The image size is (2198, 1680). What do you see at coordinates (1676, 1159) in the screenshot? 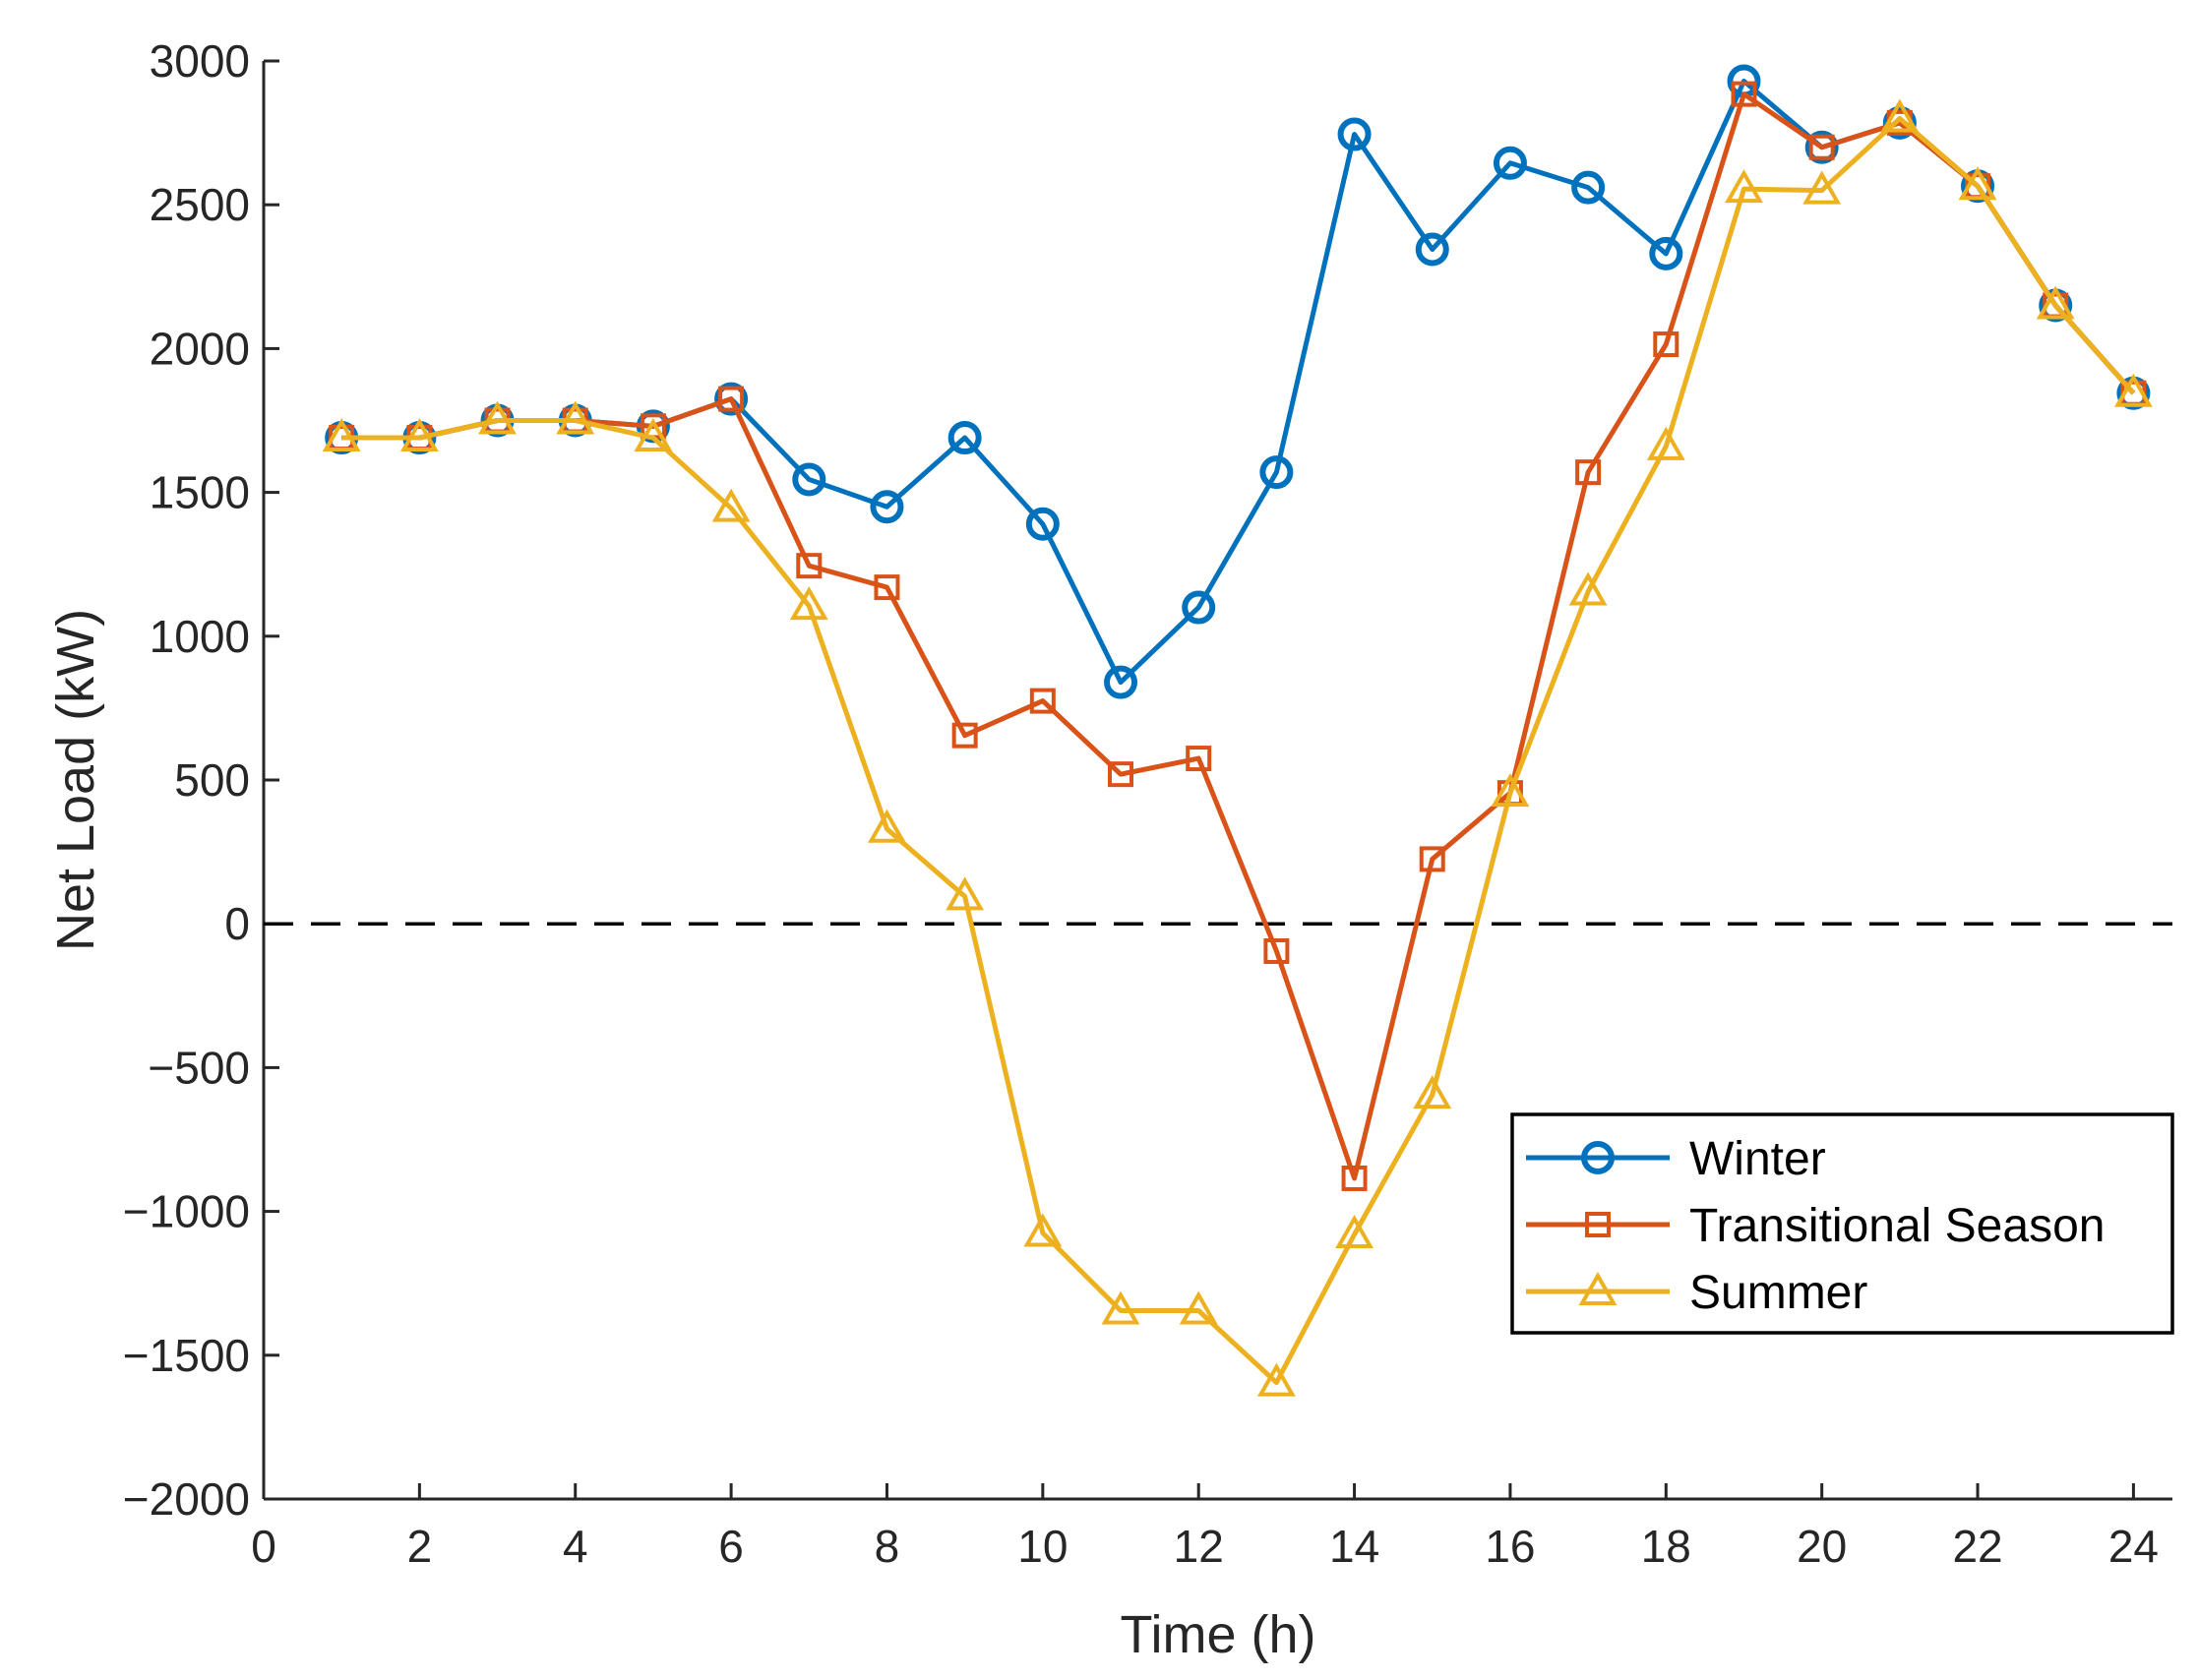
I see `legend-item: Winter` at bounding box center [1676, 1159].